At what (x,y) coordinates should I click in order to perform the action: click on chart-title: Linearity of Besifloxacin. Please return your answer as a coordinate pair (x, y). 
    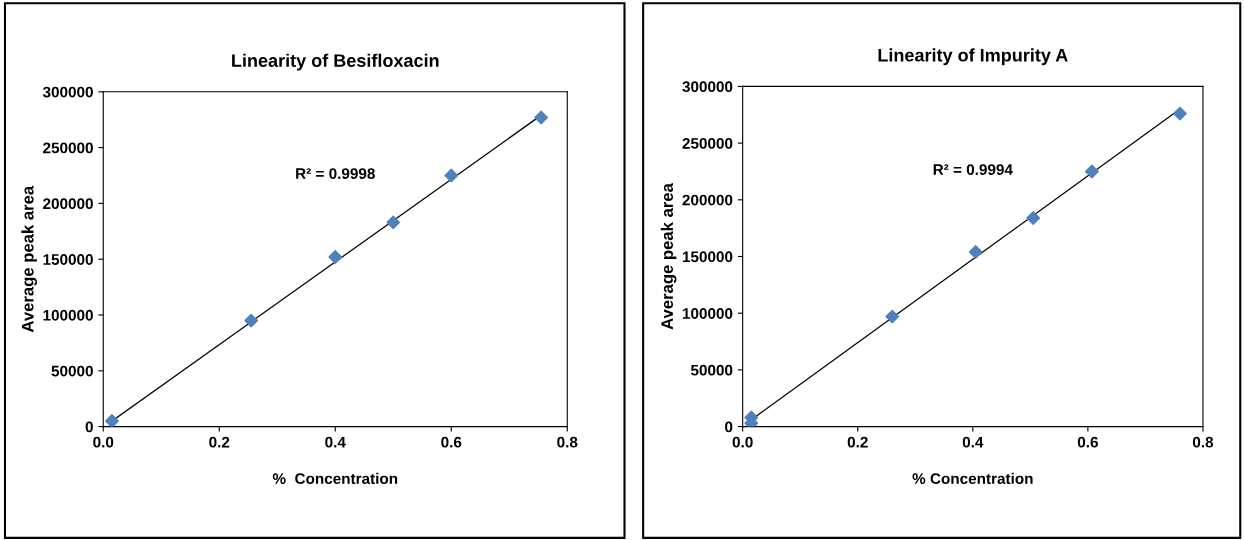
    Looking at the image, I should click on (335, 62).